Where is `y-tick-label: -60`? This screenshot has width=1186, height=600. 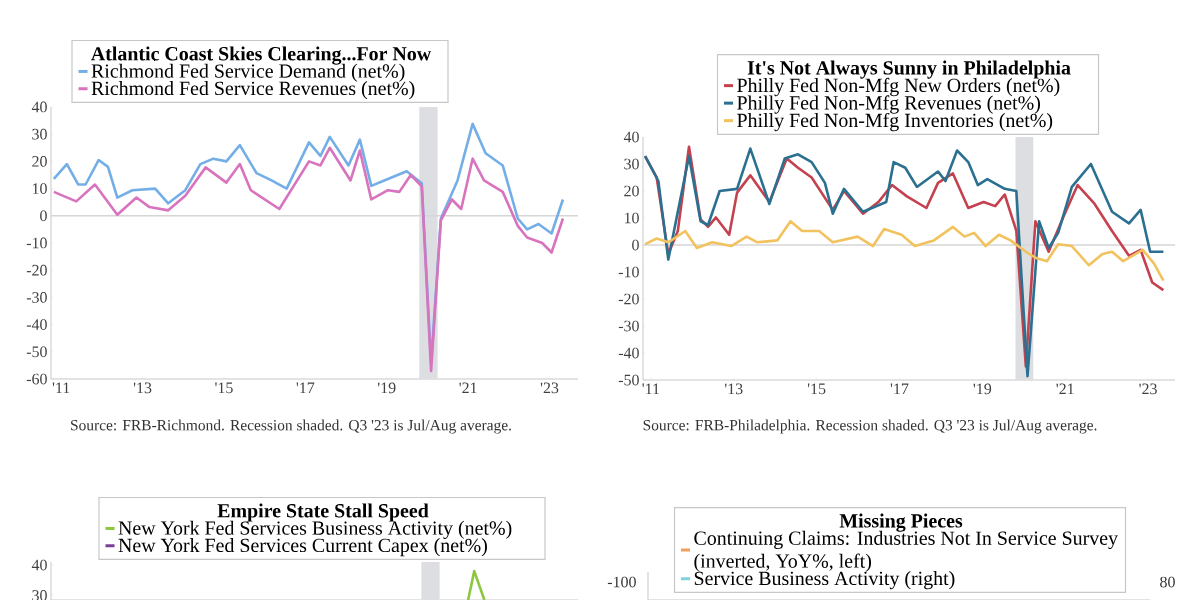 y-tick-label: -60 is located at coordinates (36, 379).